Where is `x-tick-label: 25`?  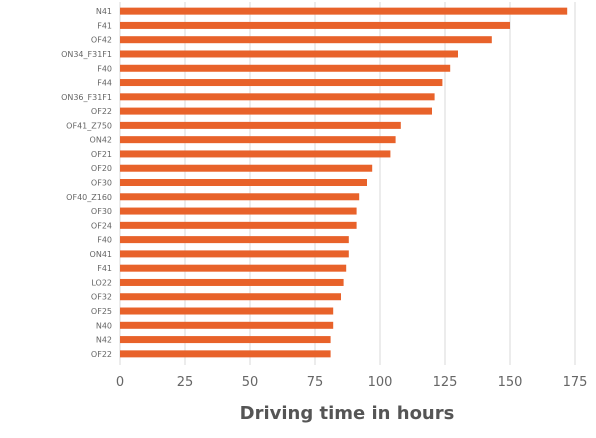 x-tick-label: 25 is located at coordinates (185, 382).